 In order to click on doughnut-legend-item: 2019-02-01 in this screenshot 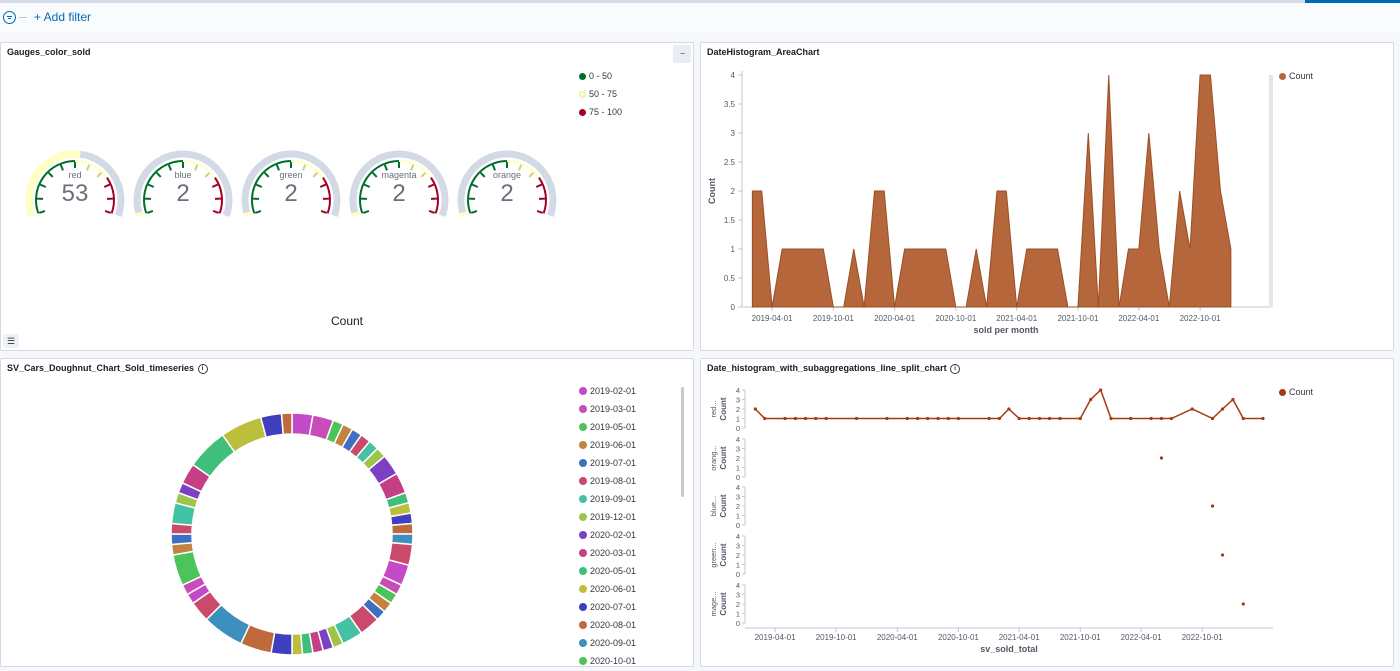, I will do `click(607, 391)`.